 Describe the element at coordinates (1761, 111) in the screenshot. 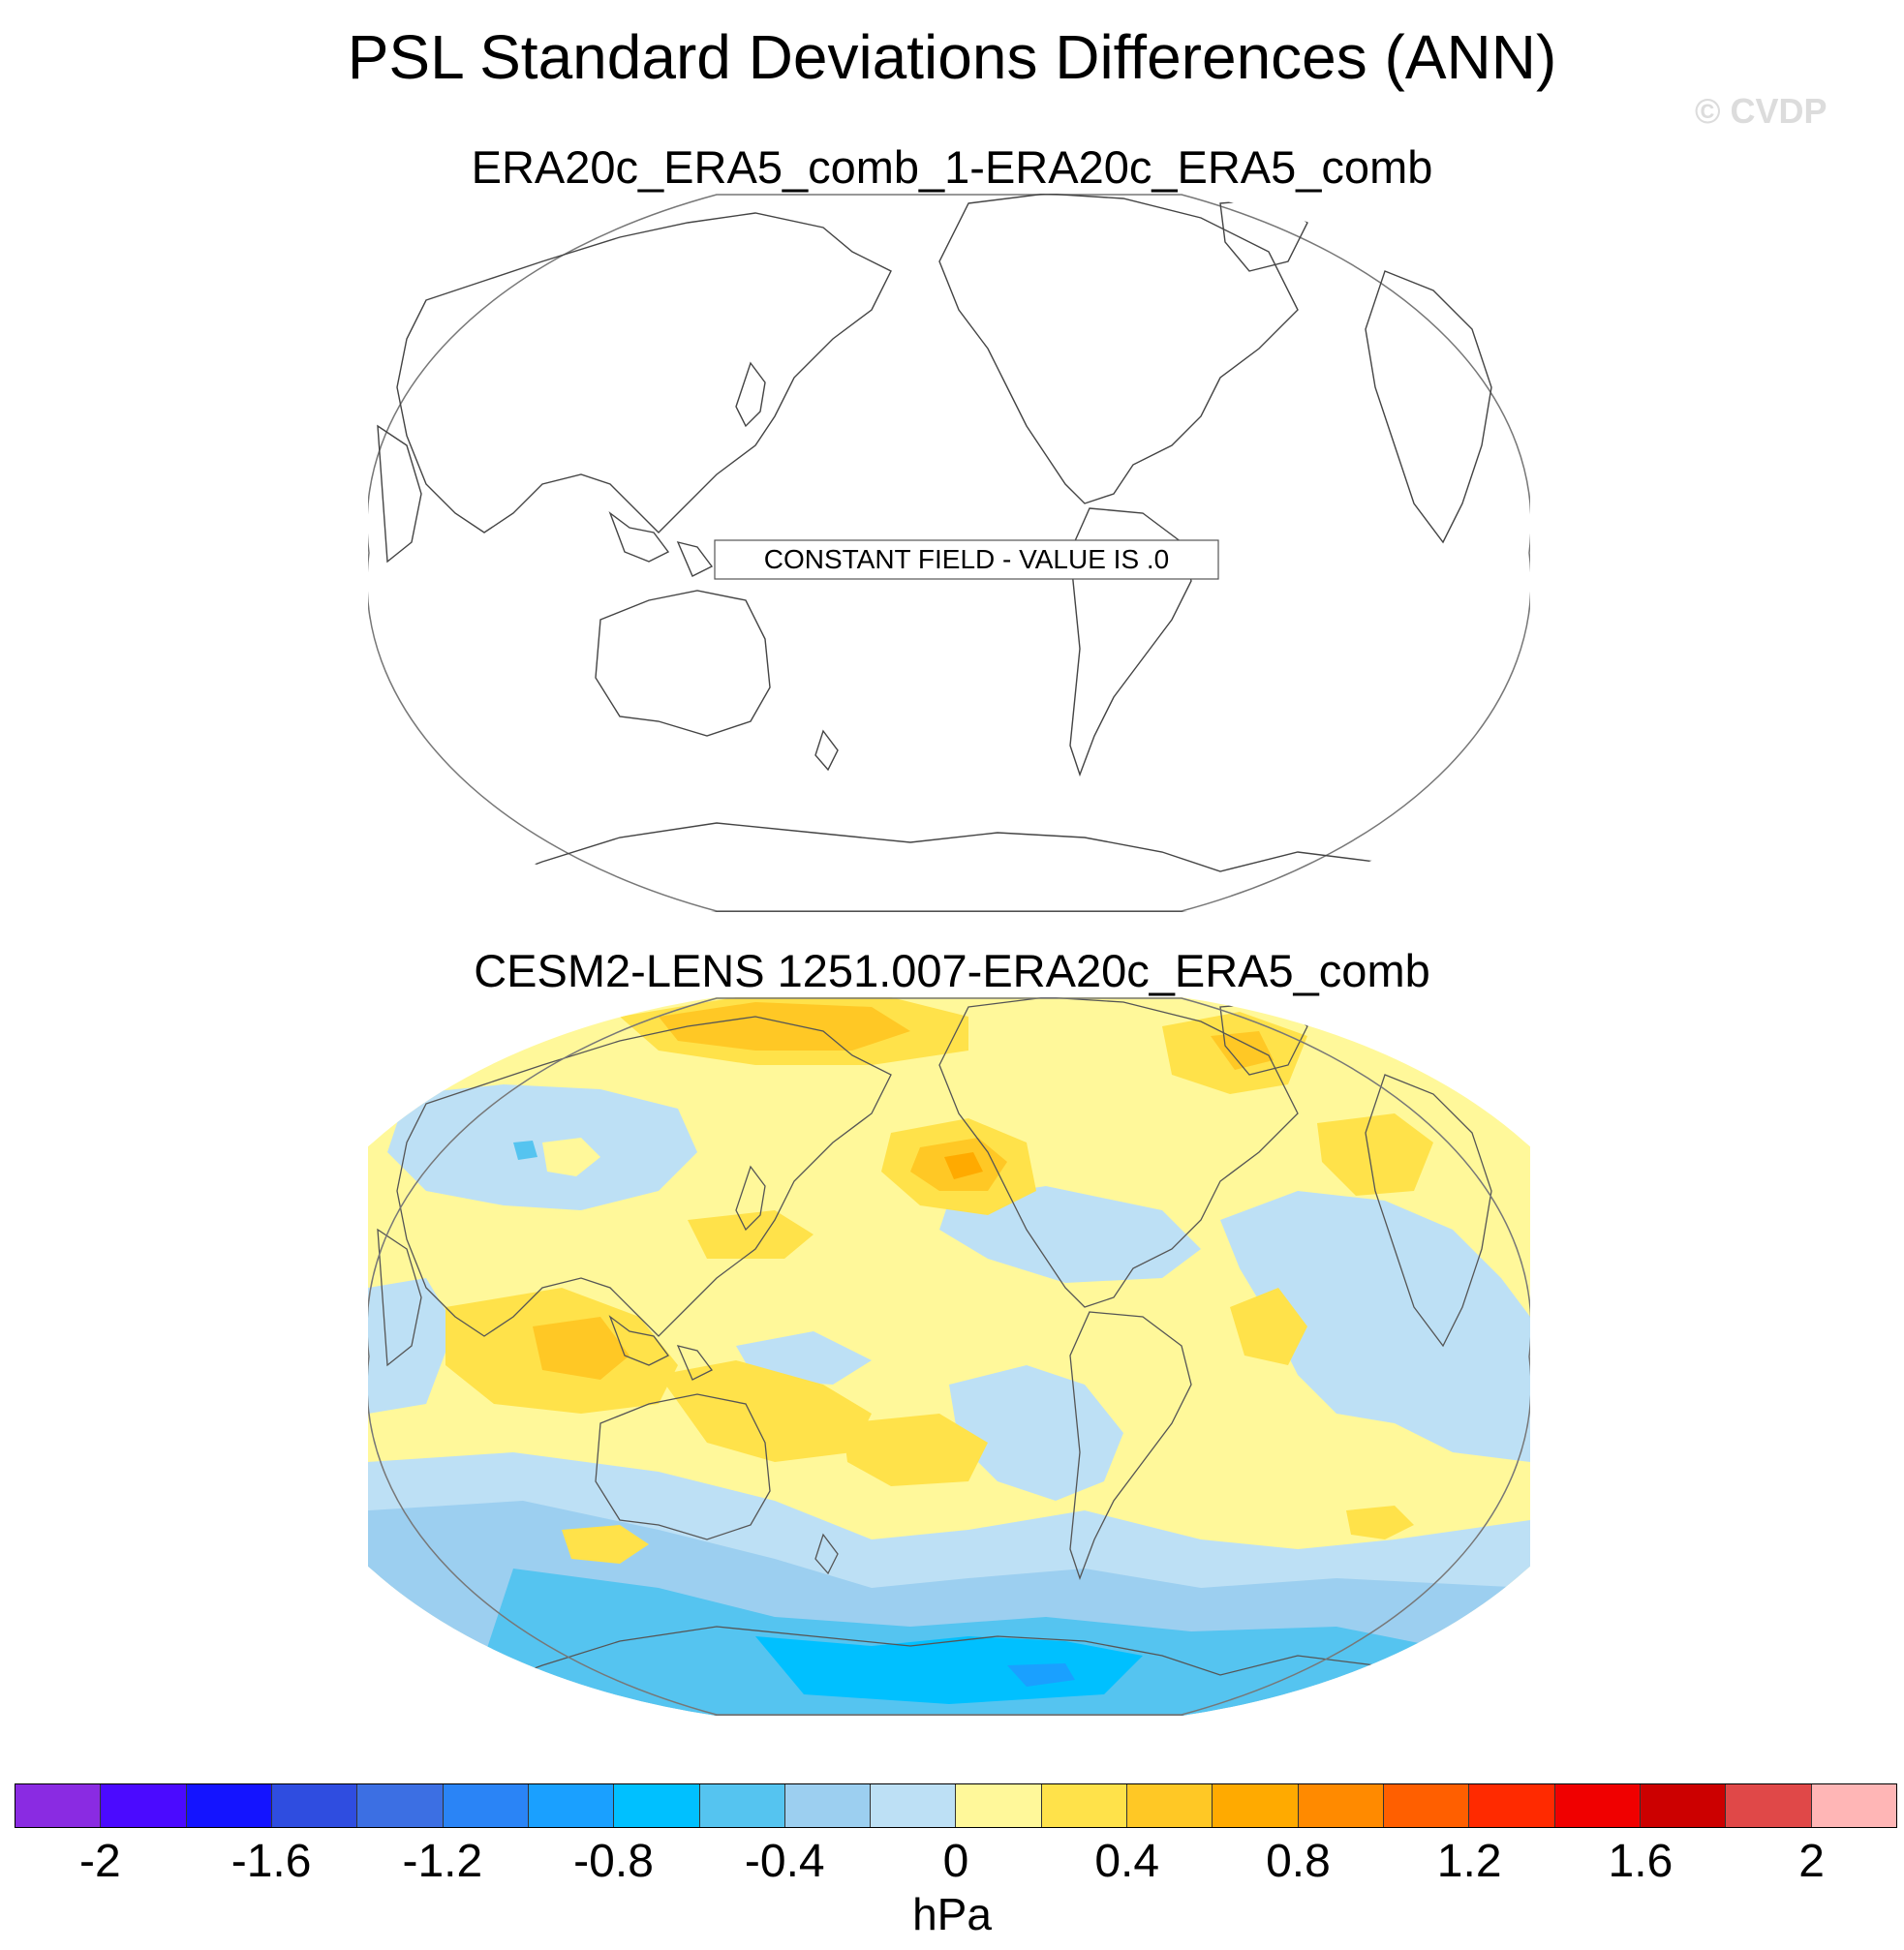

I see `watermark: © CVDP` at that location.